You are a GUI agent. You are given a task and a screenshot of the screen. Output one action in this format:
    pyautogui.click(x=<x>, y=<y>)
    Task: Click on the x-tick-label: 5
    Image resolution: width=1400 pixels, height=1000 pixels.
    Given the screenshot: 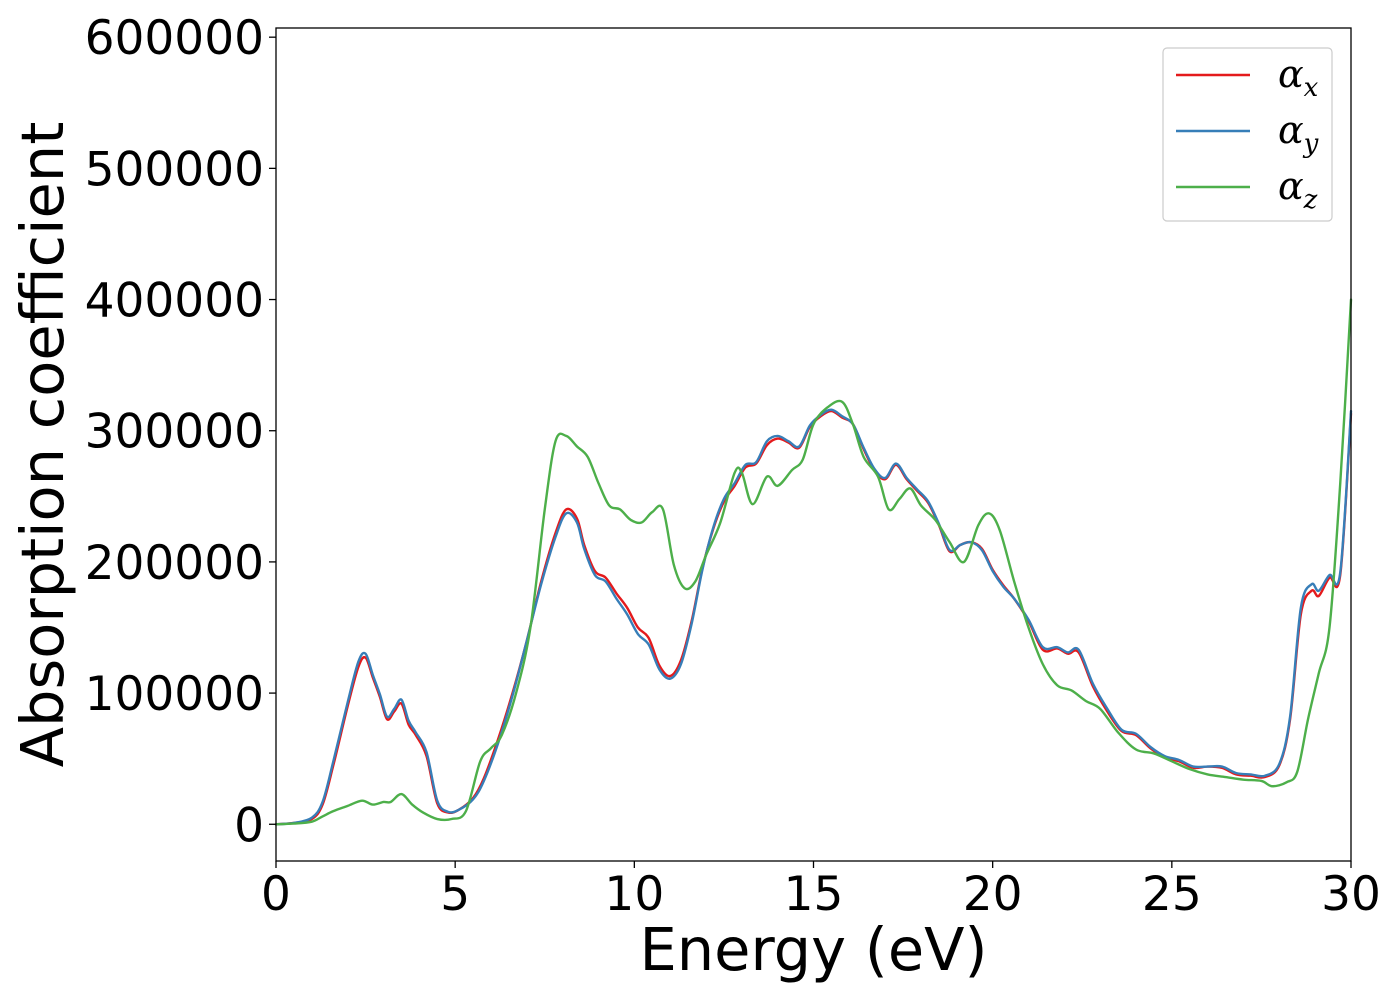 What is the action you would take?
    pyautogui.click(x=455, y=894)
    